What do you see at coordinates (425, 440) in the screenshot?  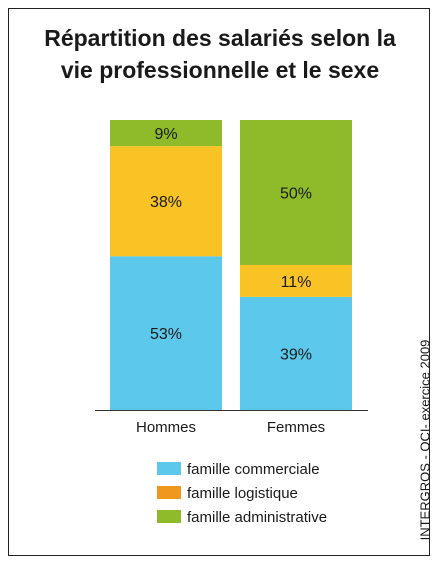 I see `source-note: INTERGROS - OCI- exercice 2009` at bounding box center [425, 440].